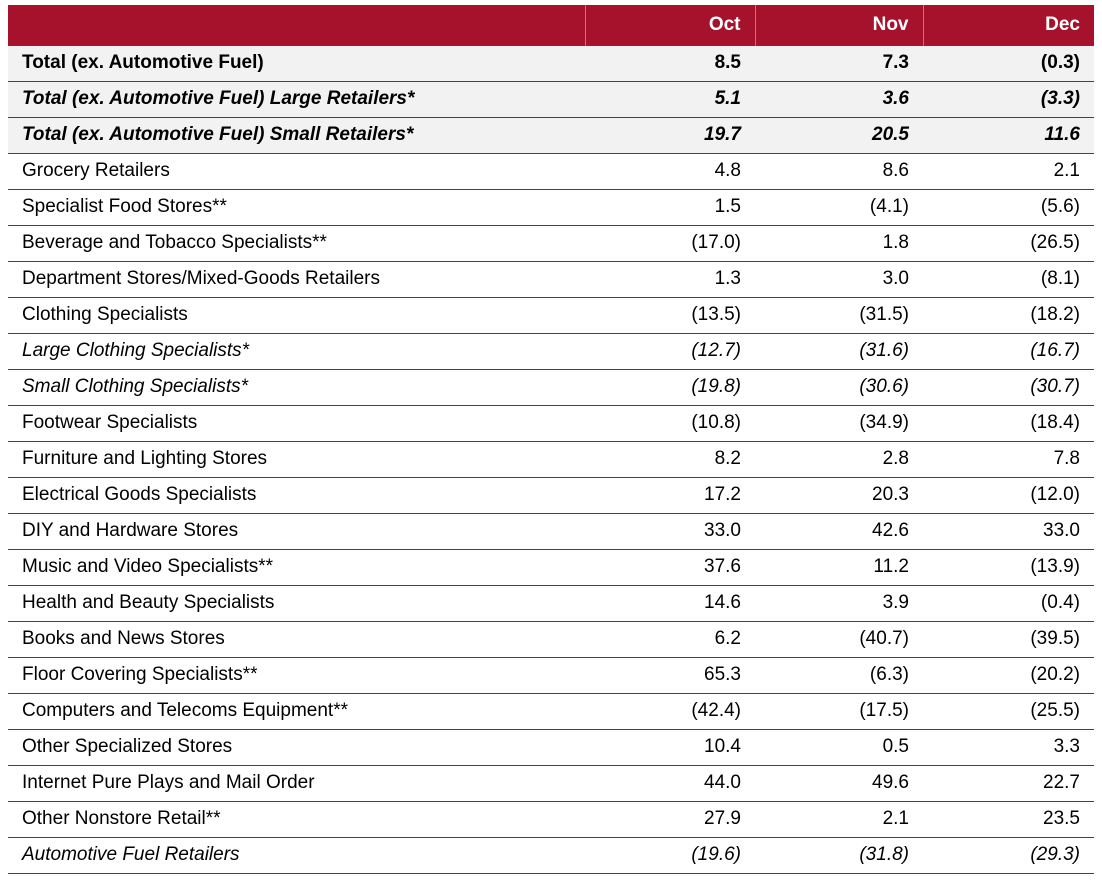 This screenshot has width=1102, height=881. What do you see at coordinates (168, 782) in the screenshot?
I see `row-label: Internet Pure Plays and Mail Order` at bounding box center [168, 782].